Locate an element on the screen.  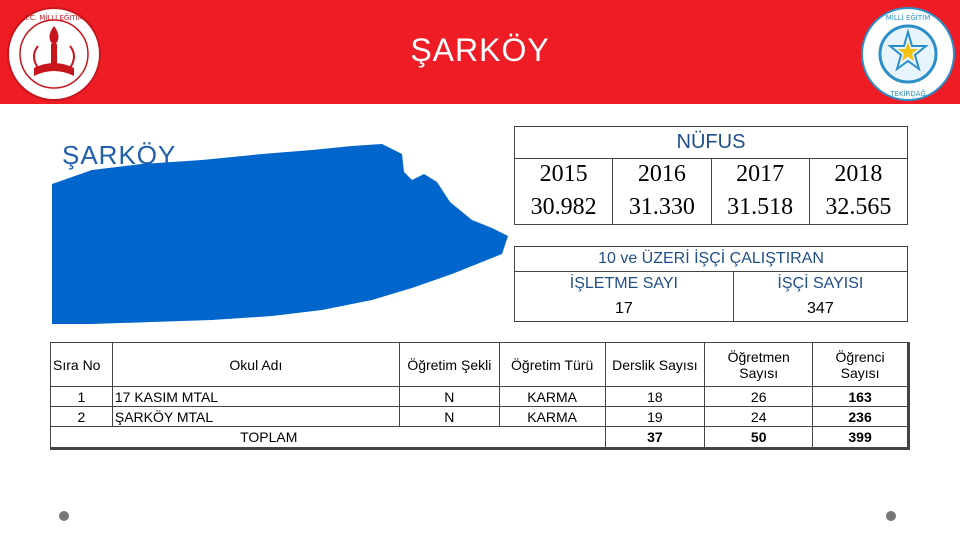
population-value: 31.330 is located at coordinates (662, 207).